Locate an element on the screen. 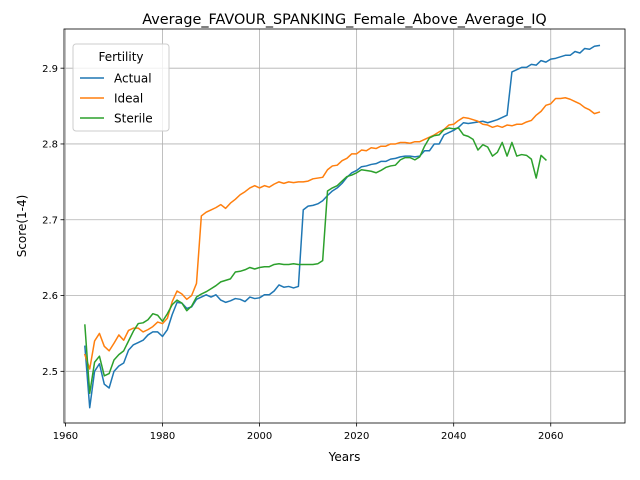 The image size is (640, 480). legend-box is located at coordinates (121, 87).